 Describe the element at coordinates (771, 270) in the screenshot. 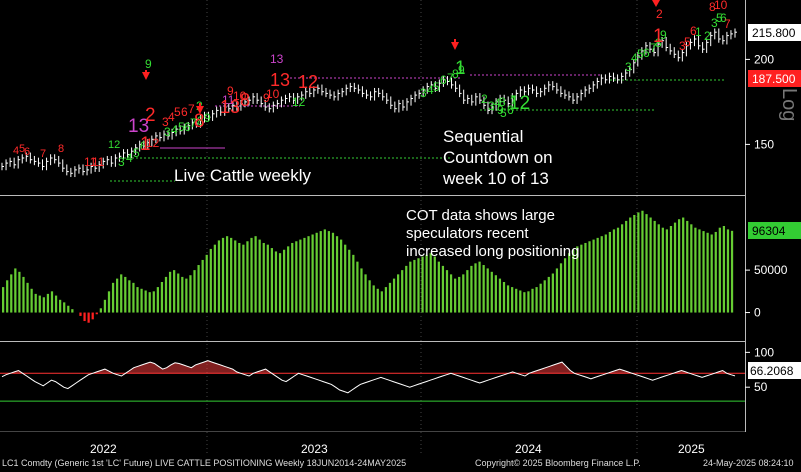

I see `cot-tick-label: 50000` at that location.